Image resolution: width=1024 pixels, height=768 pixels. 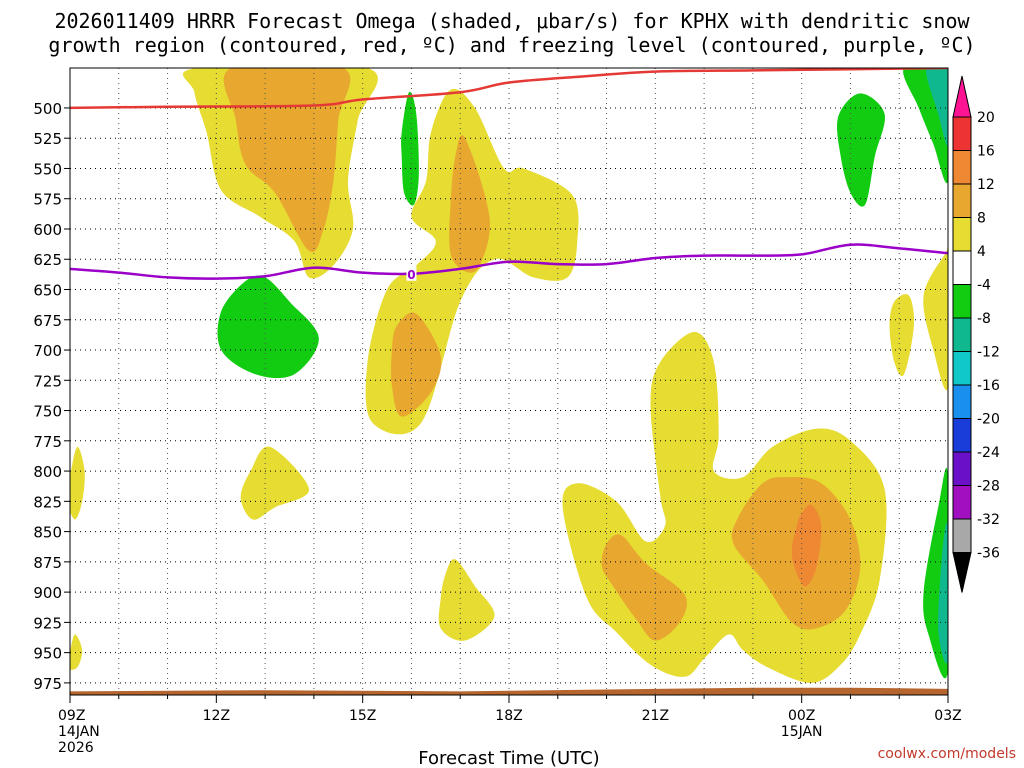 I want to click on y-tick-label-875: 875, so click(x=47, y=563).